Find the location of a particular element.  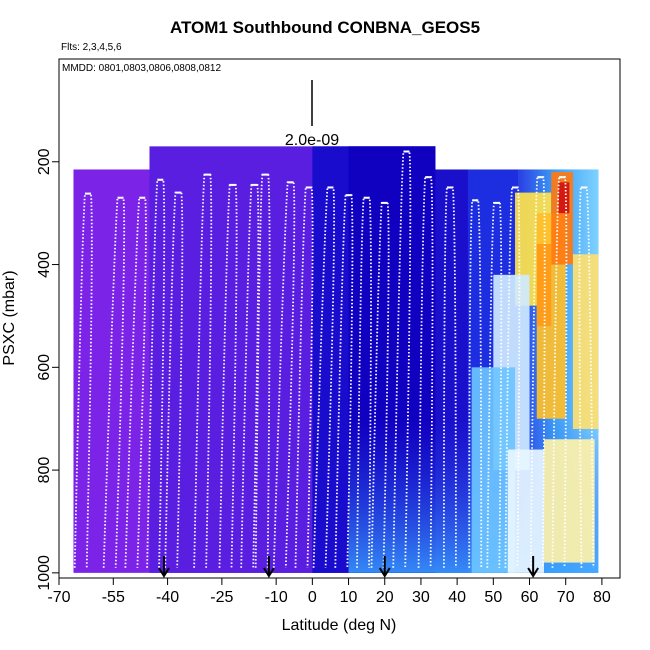

x-tick-label-11: 60 is located at coordinates (530, 597).